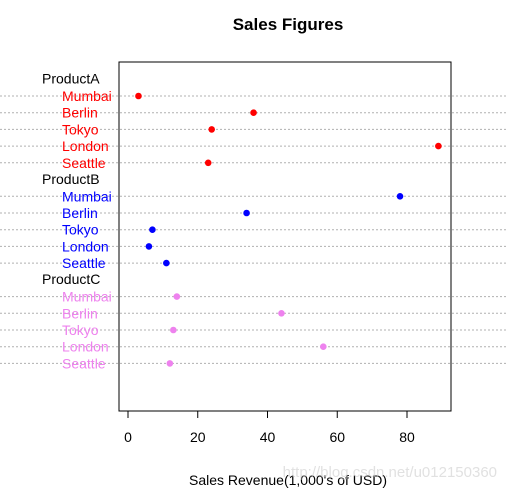 This screenshot has width=508, height=496. Describe the element at coordinates (198, 437) in the screenshot. I see `x-tick-label: 20` at that location.